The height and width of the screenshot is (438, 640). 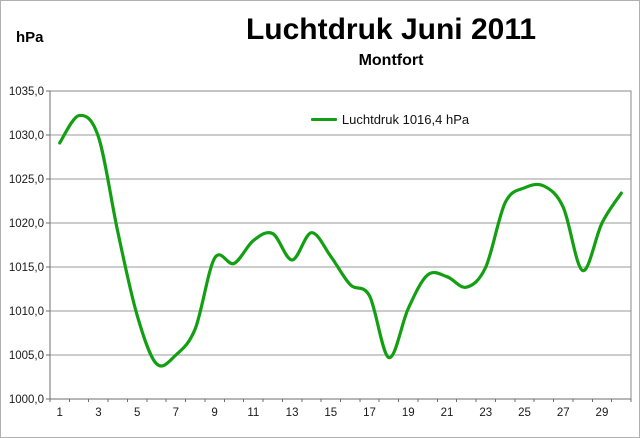 What do you see at coordinates (26, 312) in the screenshot?
I see `y-tick-label: 1010,0` at bounding box center [26, 312].